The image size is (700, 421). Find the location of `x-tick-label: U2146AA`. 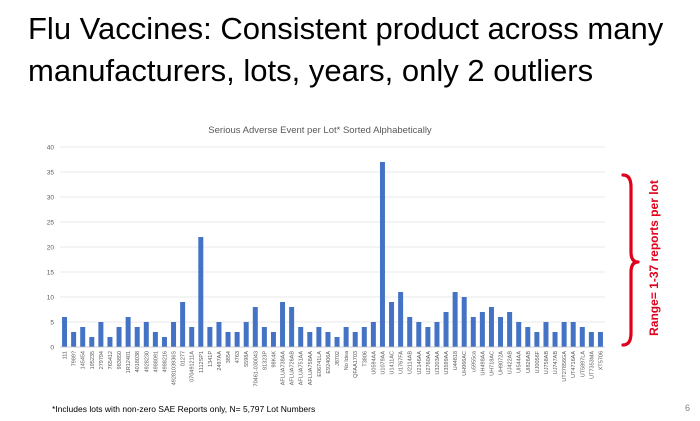

x-tick-label: U2146AA is located at coordinates (420, 363).